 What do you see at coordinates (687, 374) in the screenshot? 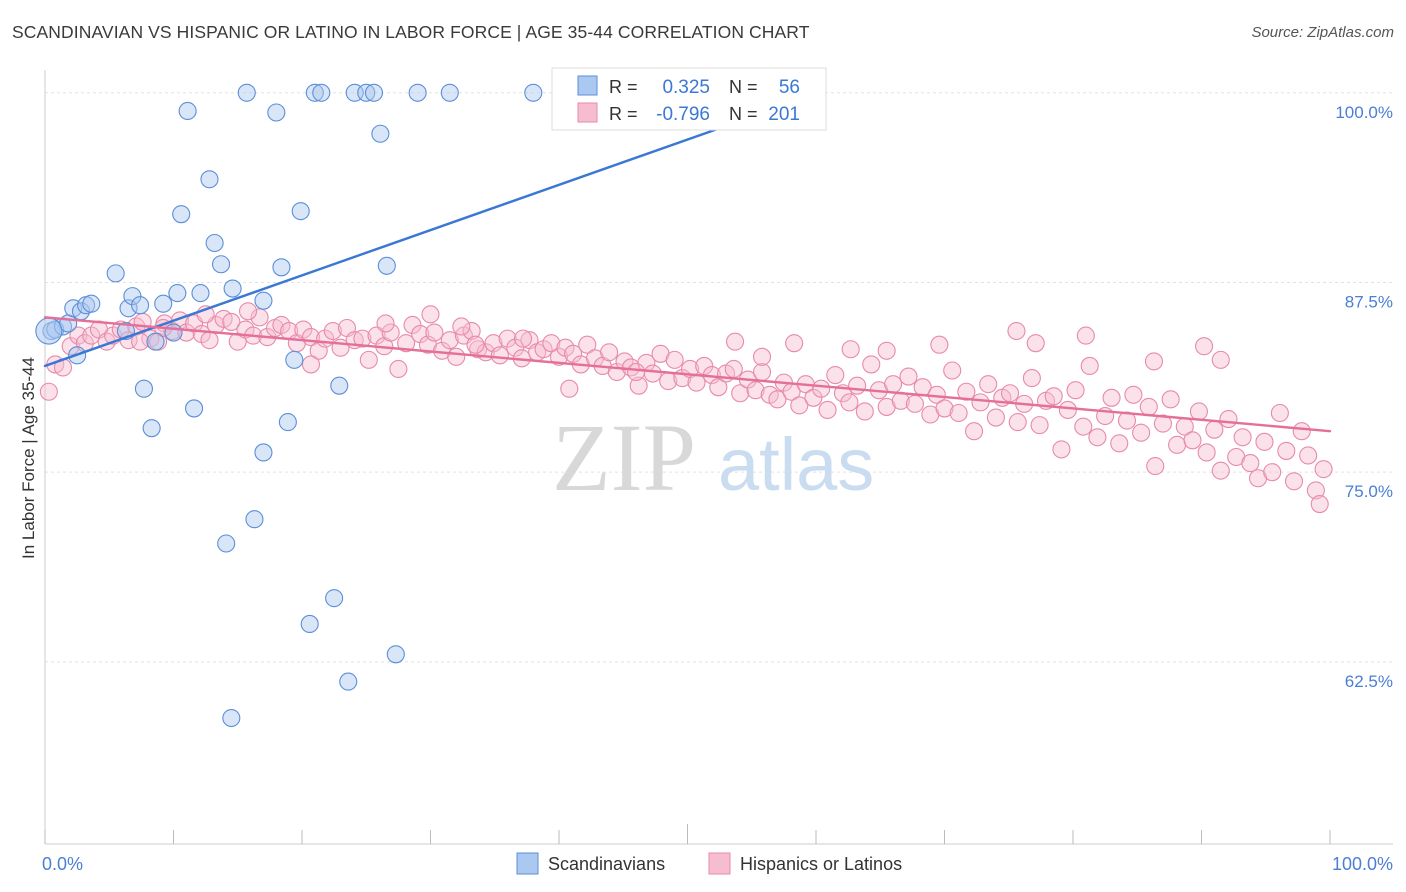
I see `trend-line-hispanics` at bounding box center [687, 374].